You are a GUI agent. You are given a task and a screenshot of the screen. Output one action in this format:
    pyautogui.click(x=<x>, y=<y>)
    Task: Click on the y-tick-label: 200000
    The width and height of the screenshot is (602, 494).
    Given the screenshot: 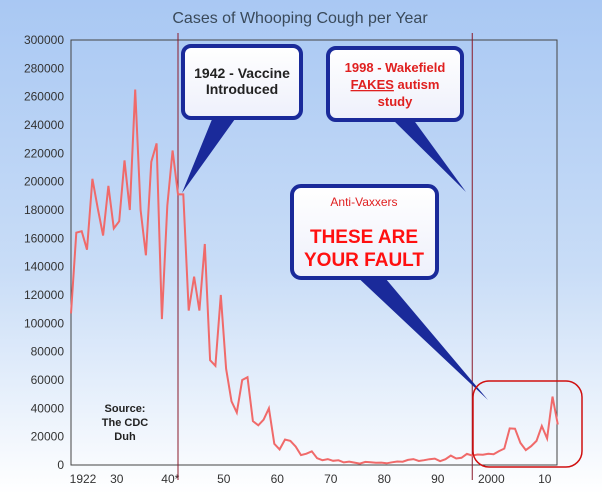 What is the action you would take?
    pyautogui.click(x=44, y=182)
    